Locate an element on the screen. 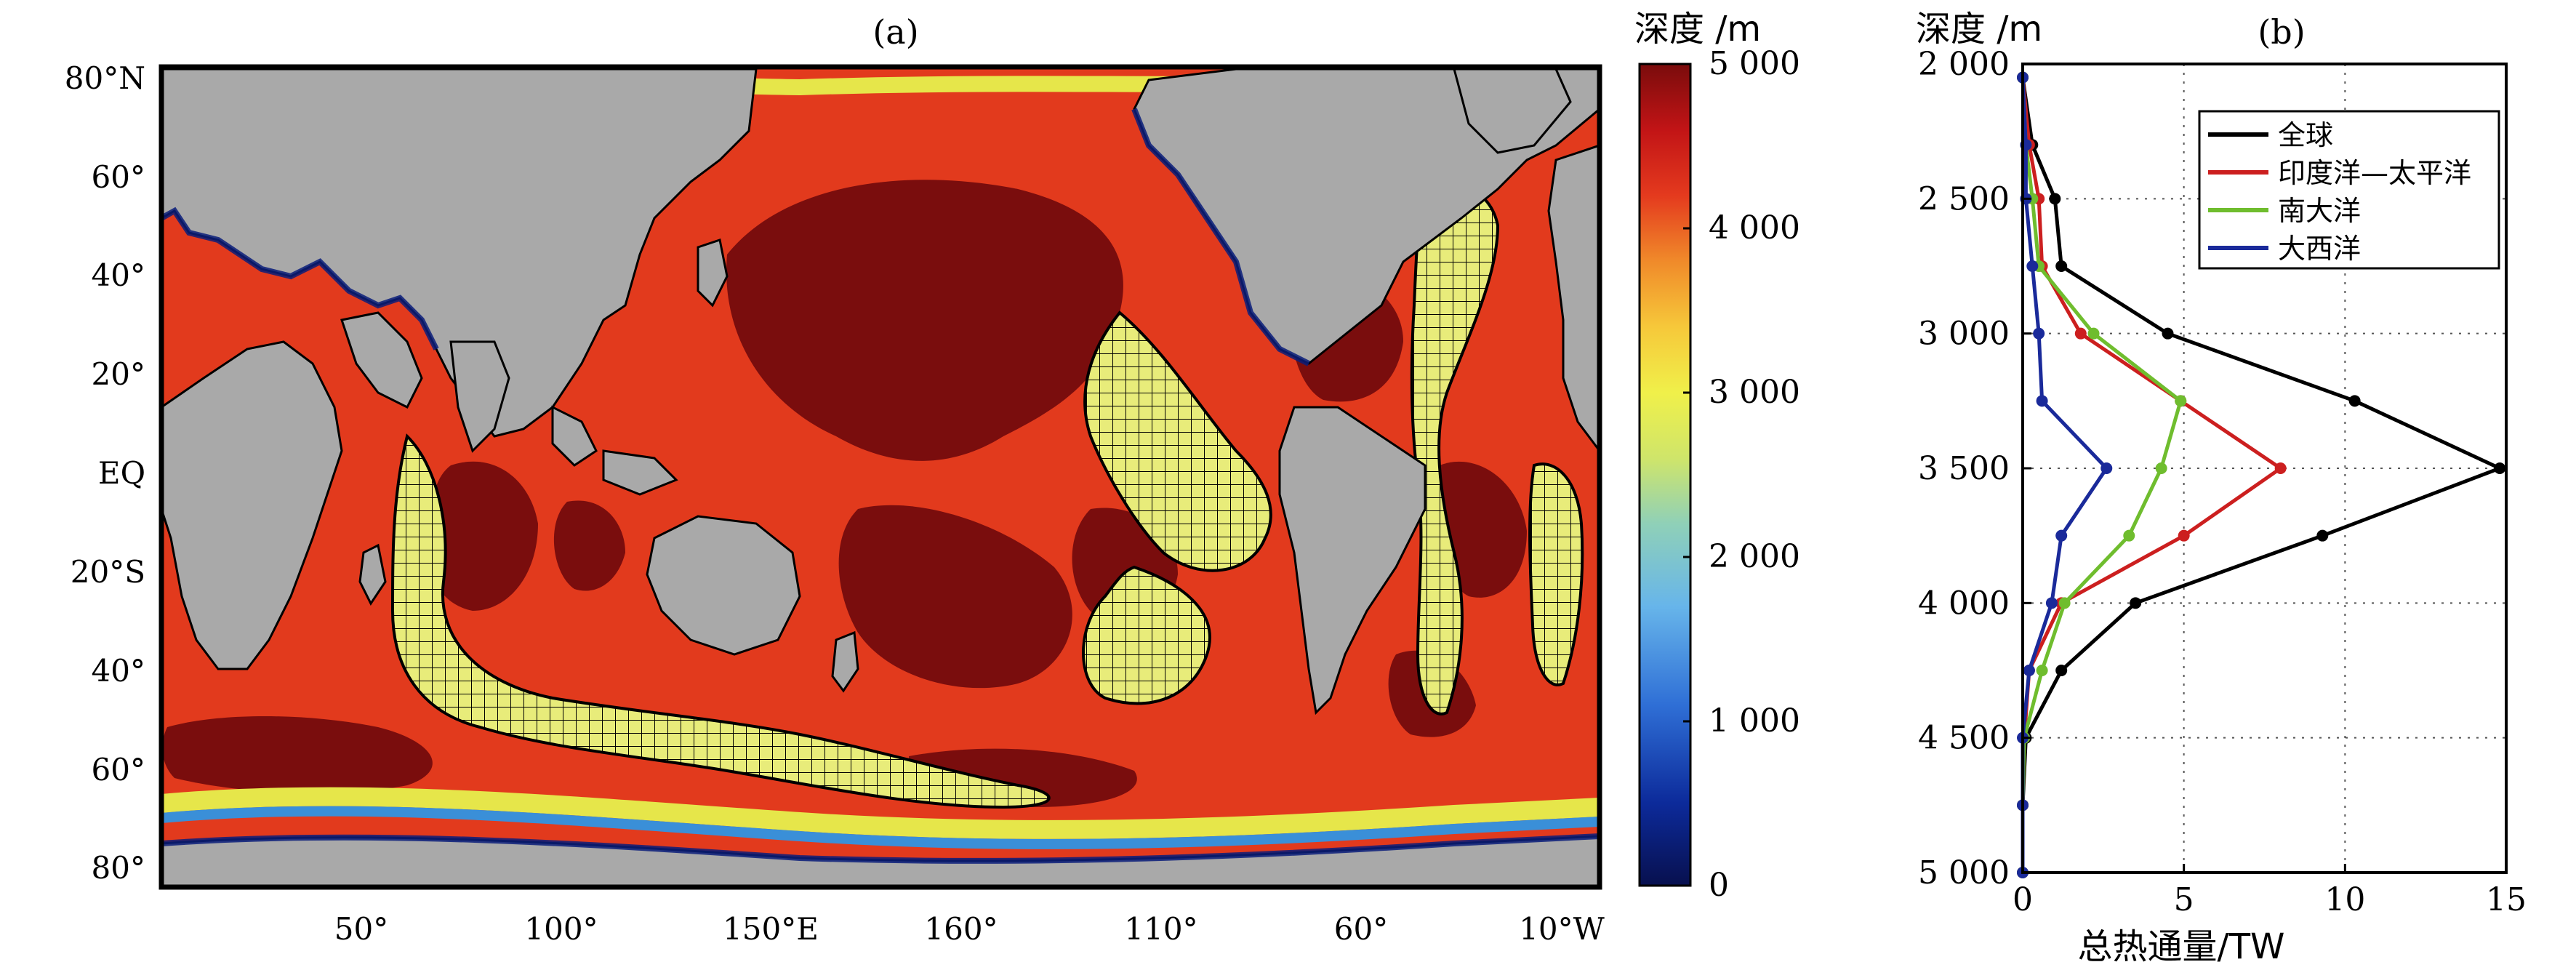 Image resolution: width=2576 pixels, height=962 pixels. legend-label: 大西洋 is located at coordinates (2319, 249).